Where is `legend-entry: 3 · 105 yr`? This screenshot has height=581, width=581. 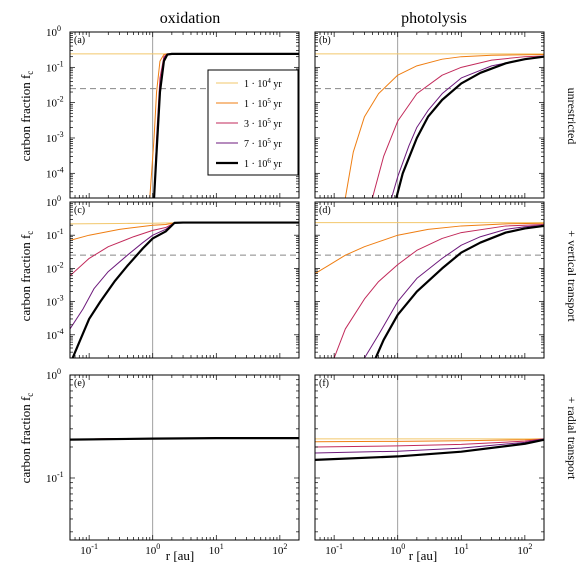
legend-entry: 3 · 105 yr is located at coordinates (249, 123).